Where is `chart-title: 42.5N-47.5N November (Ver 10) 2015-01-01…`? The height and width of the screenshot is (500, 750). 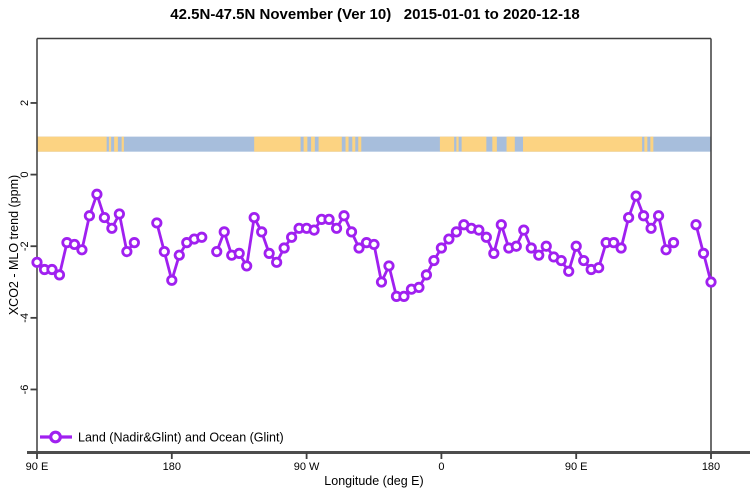 chart-title: 42.5N-47.5N November (Ver 10) 2015-01-01… is located at coordinates (375, 14).